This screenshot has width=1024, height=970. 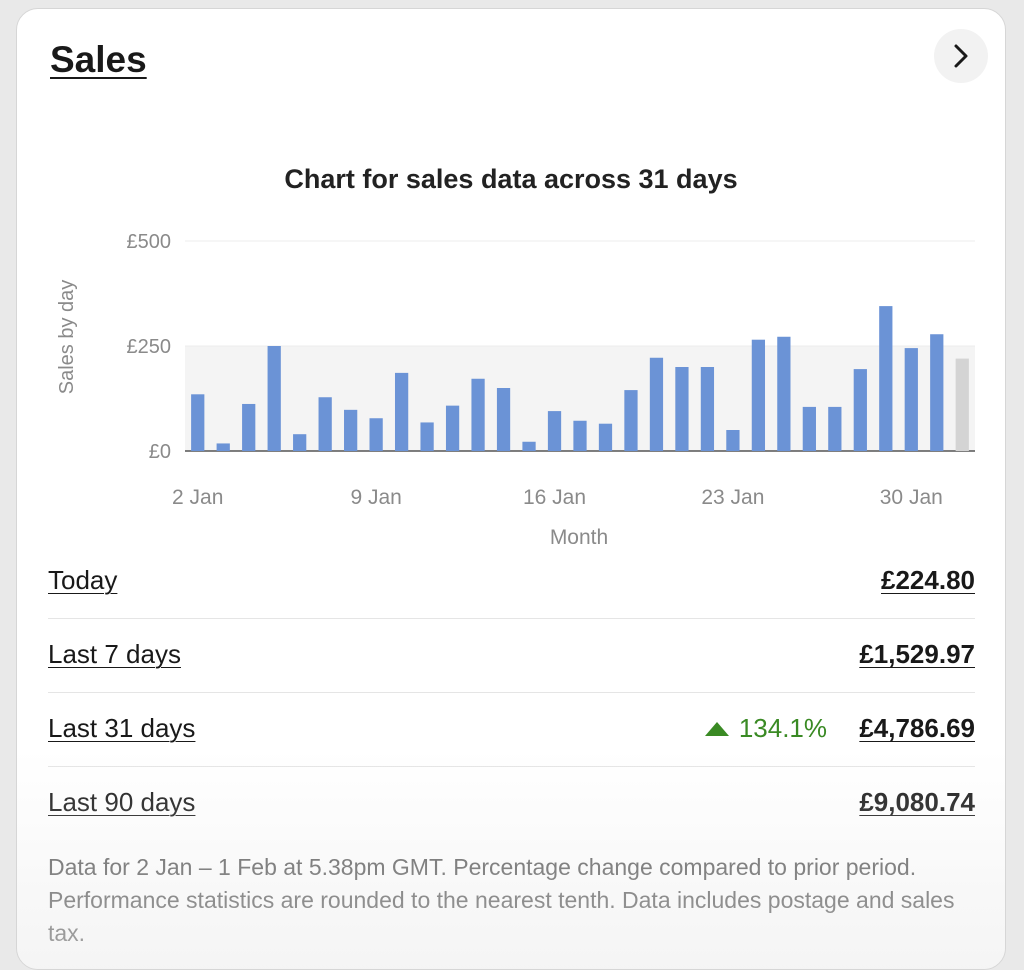 What do you see at coordinates (782, 728) in the screenshot?
I see `change-percentage: 134.1%` at bounding box center [782, 728].